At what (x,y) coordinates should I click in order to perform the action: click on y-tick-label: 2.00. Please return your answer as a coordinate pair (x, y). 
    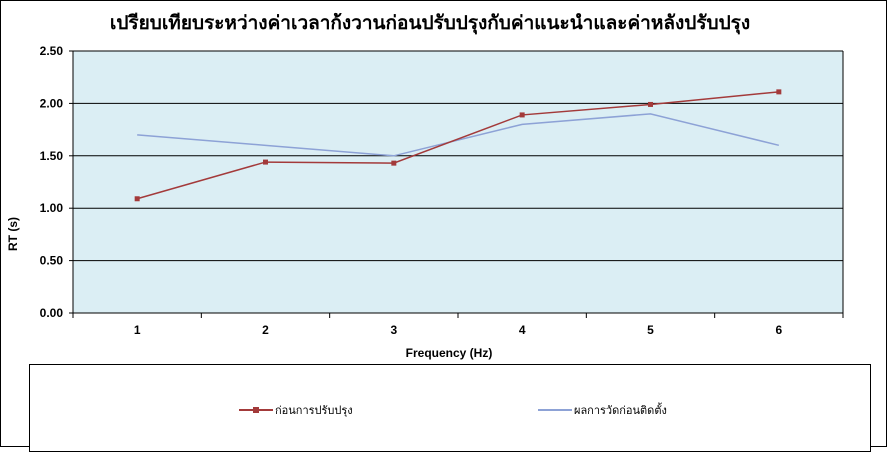
    Looking at the image, I should click on (52, 103).